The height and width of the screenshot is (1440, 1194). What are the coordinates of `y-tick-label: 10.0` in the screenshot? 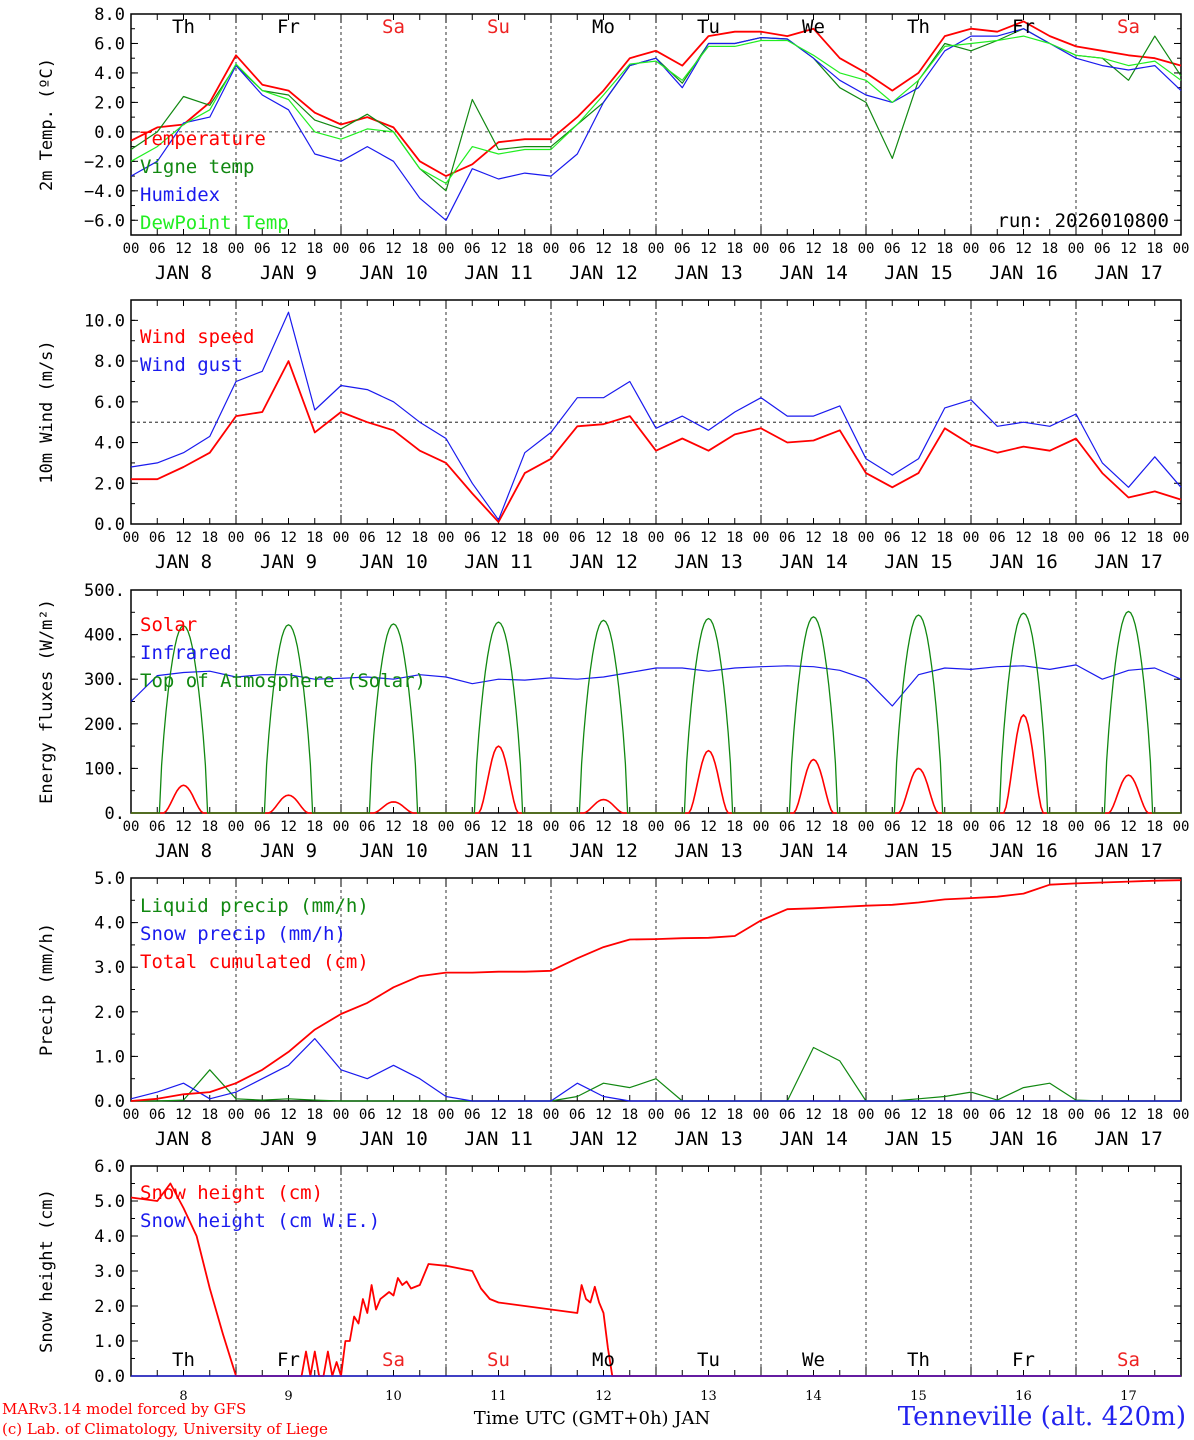 It's located at (104, 321).